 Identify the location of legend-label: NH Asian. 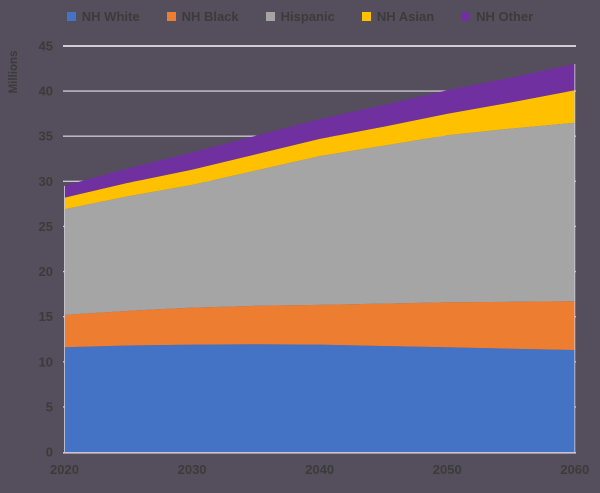
(405, 16).